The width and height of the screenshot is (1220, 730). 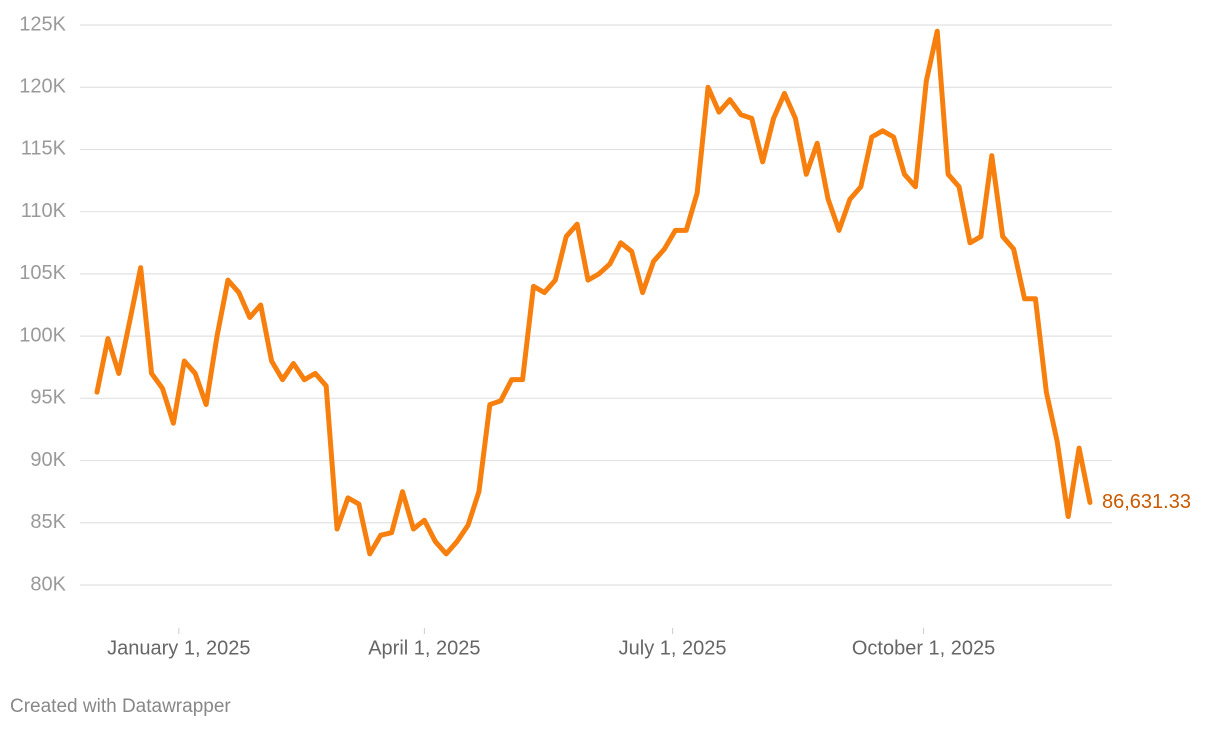 What do you see at coordinates (42, 24) in the screenshot?
I see `y-tick-label: 125K` at bounding box center [42, 24].